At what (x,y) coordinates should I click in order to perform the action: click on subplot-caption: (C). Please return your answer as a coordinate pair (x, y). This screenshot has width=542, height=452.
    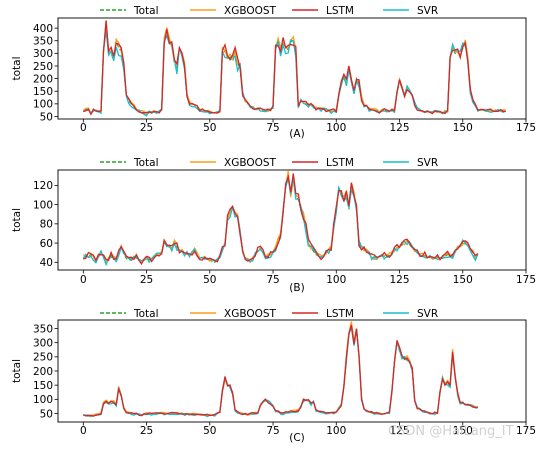
    Looking at the image, I should click on (297, 438).